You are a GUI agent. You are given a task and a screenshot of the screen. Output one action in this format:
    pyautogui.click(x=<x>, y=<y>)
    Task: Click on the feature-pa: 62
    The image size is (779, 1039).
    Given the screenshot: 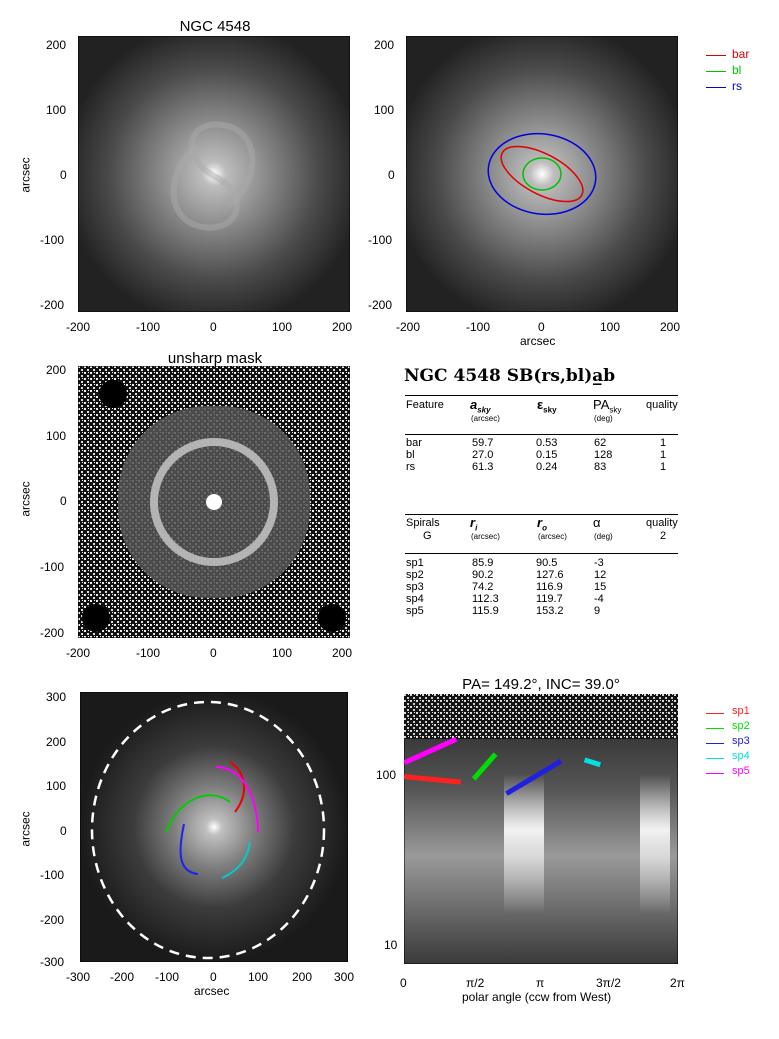 What is the action you would take?
    pyautogui.click(x=600, y=443)
    